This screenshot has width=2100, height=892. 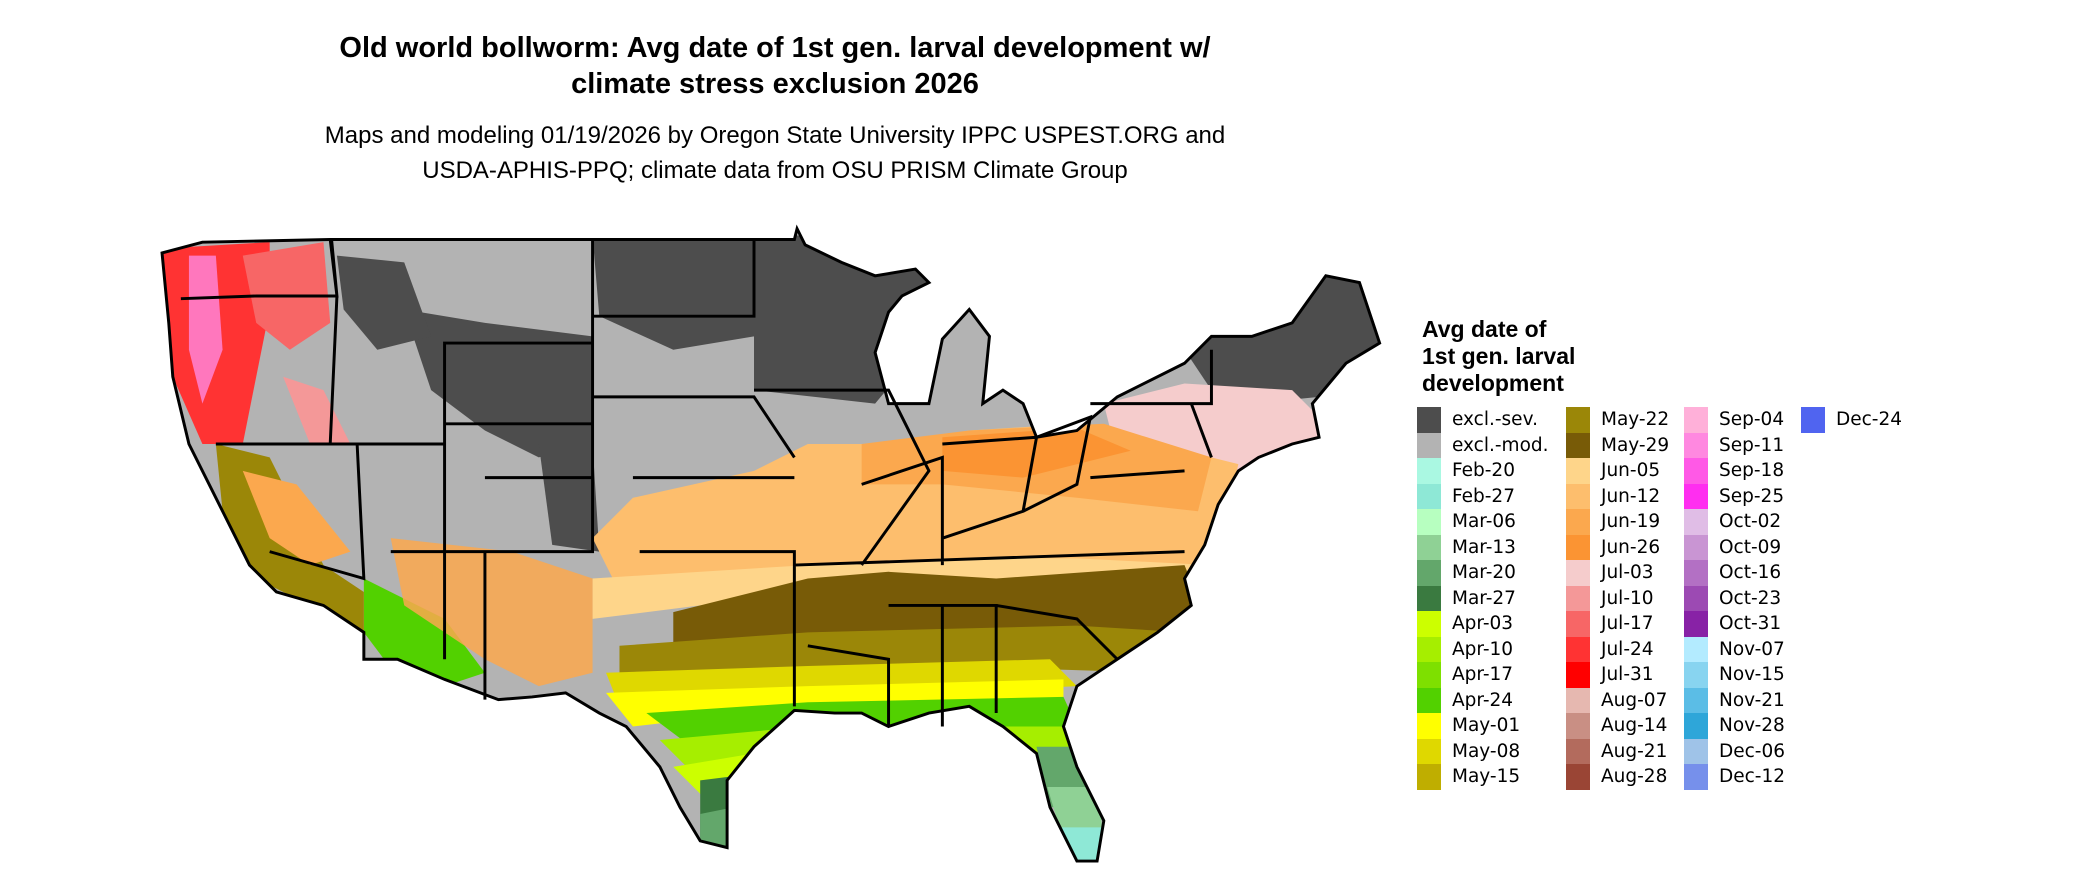 What do you see at coordinates (1752, 777) in the screenshot?
I see `legend-label: Dec-12` at bounding box center [1752, 777].